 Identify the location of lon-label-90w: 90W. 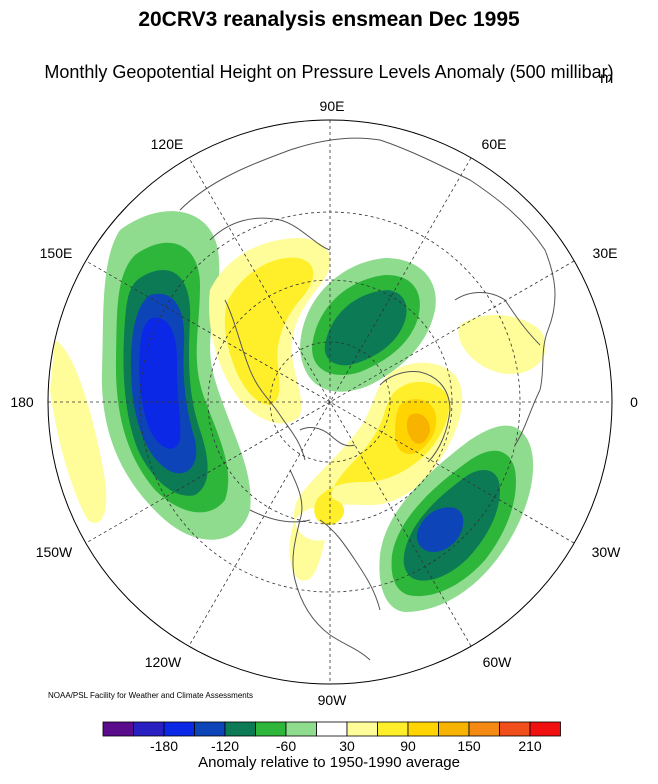
(333, 700).